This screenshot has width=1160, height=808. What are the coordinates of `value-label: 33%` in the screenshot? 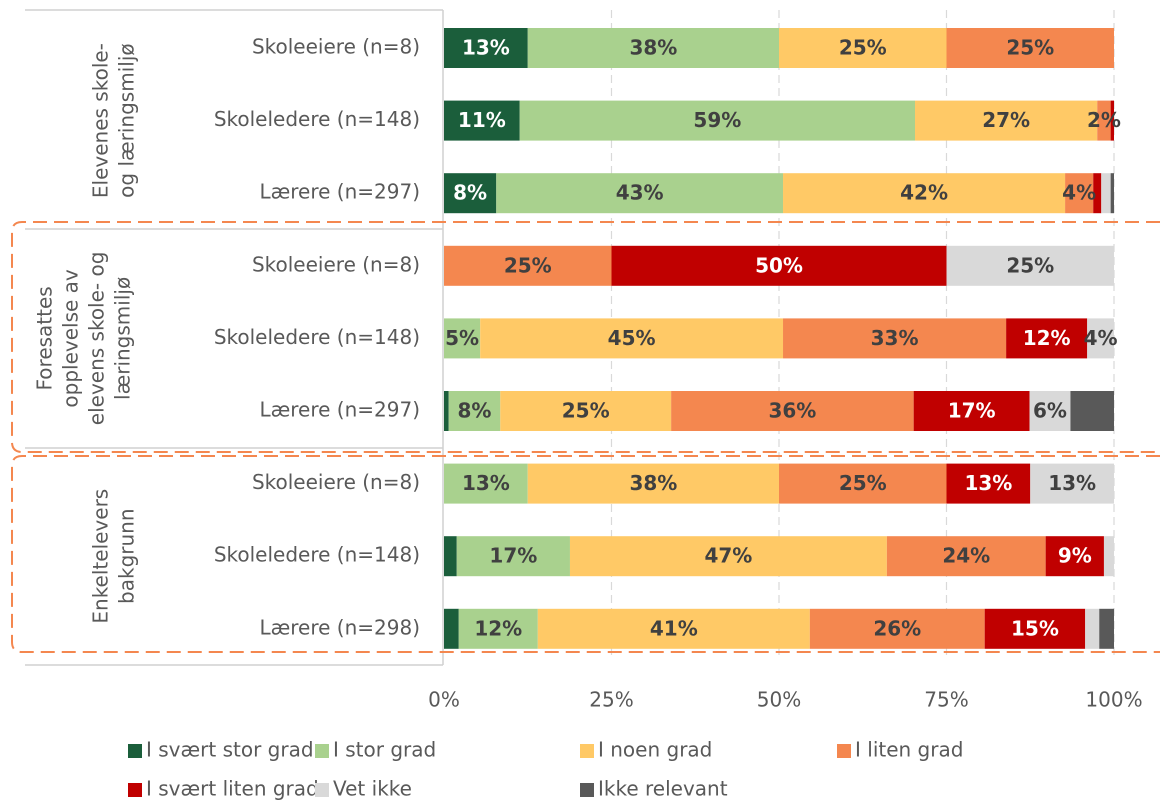 It's located at (895, 338).